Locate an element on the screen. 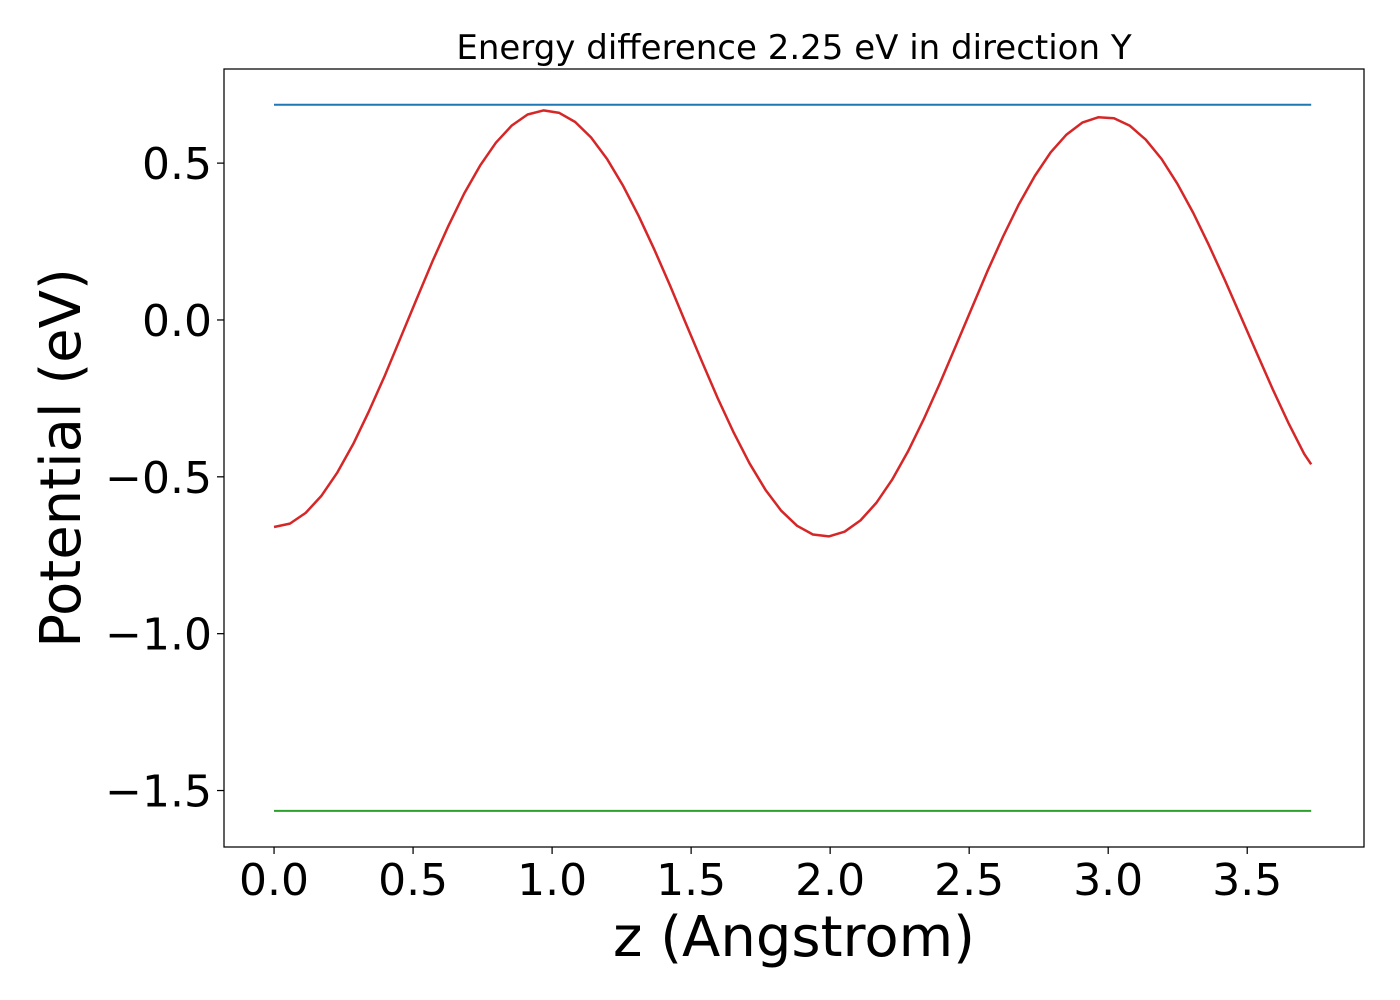  x-tick-label: 0.0 is located at coordinates (274, 880).